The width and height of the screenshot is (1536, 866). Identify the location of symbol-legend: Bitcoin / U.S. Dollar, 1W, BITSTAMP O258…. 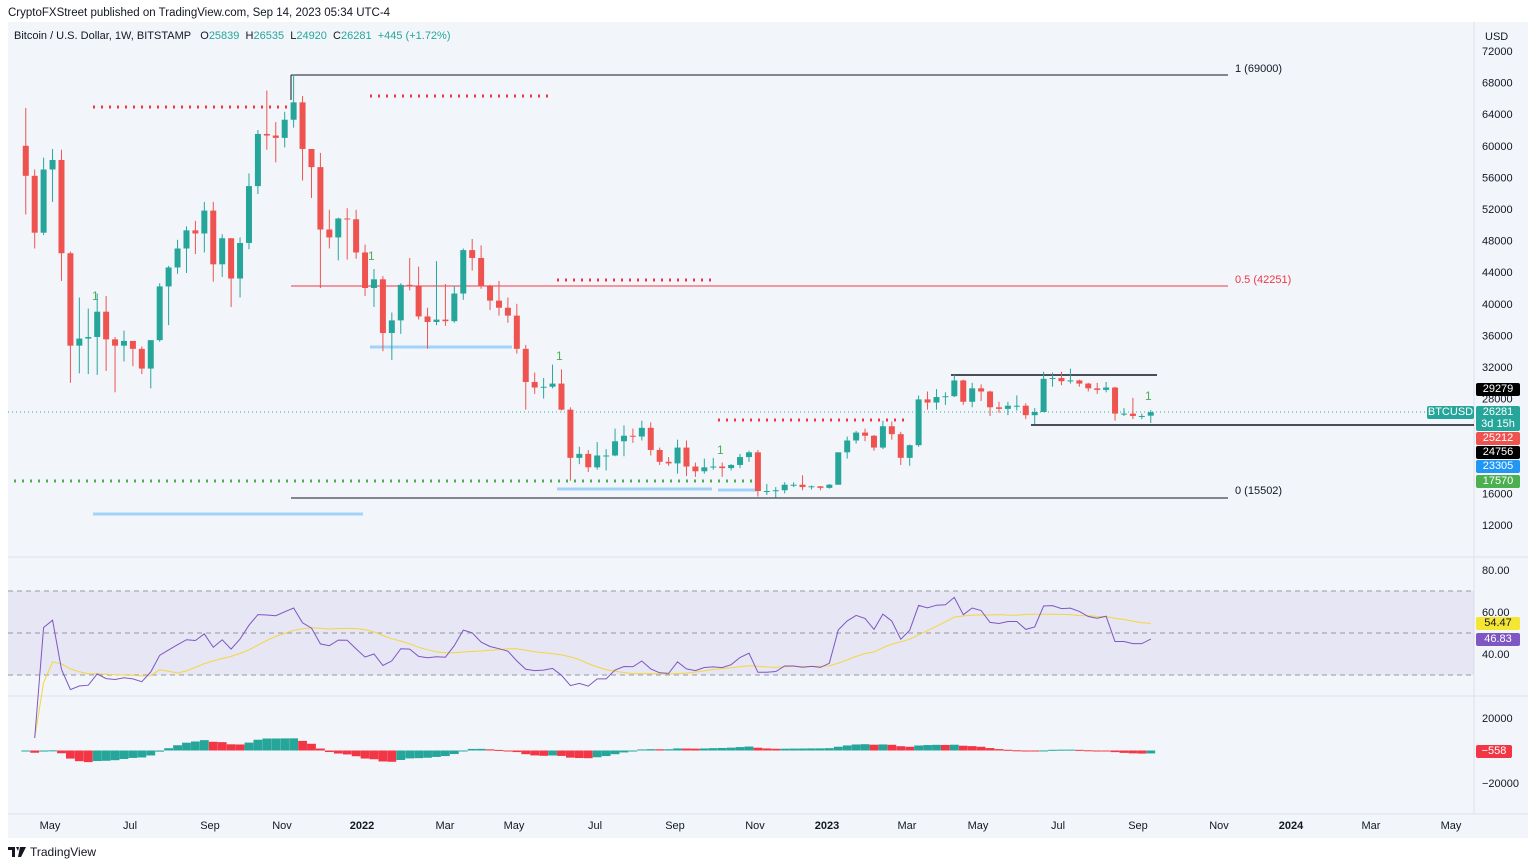
(232, 36).